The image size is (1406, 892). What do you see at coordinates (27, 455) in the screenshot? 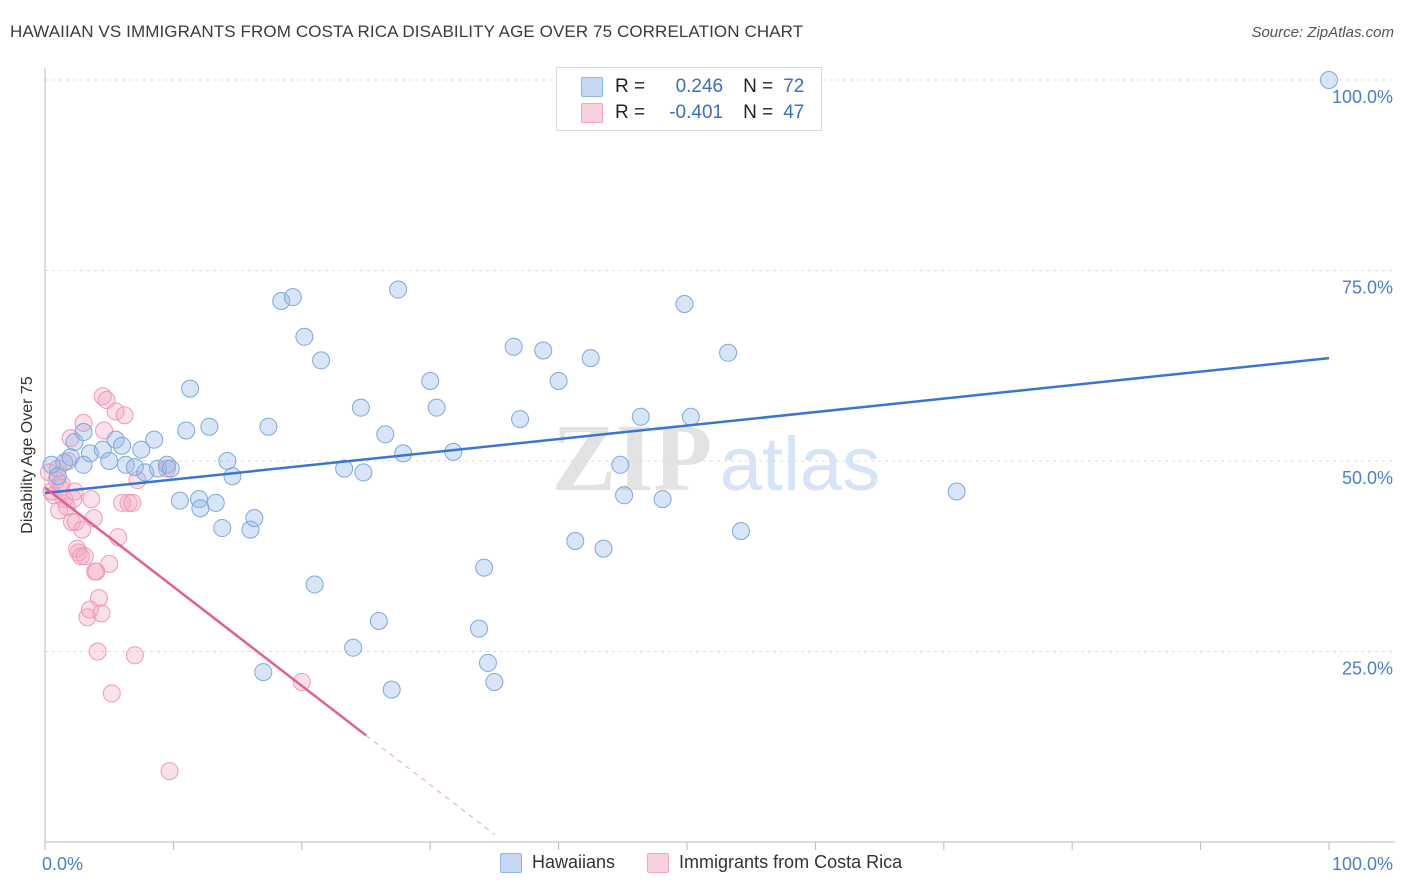
I see `y-axis-label: Disability Age Over 75` at bounding box center [27, 455].